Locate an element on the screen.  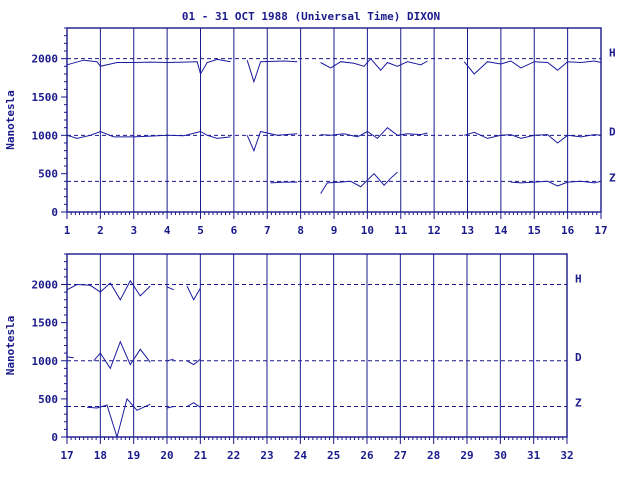
x-tick-label: 31 is located at coordinates (534, 455).